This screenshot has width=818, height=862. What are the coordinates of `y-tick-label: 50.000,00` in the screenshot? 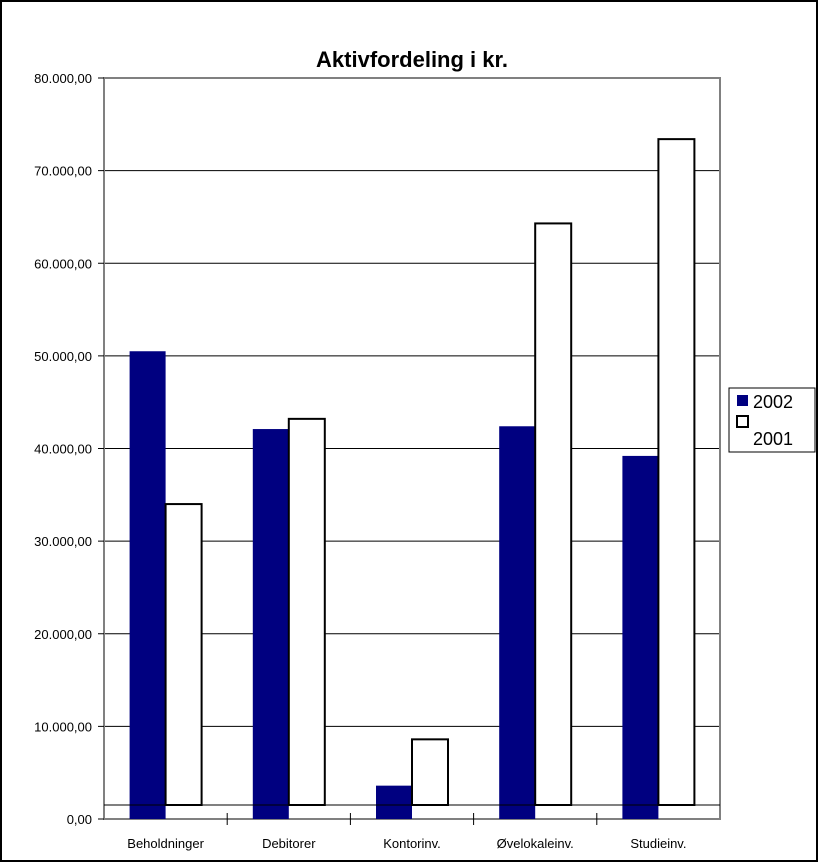 It's located at (63, 356).